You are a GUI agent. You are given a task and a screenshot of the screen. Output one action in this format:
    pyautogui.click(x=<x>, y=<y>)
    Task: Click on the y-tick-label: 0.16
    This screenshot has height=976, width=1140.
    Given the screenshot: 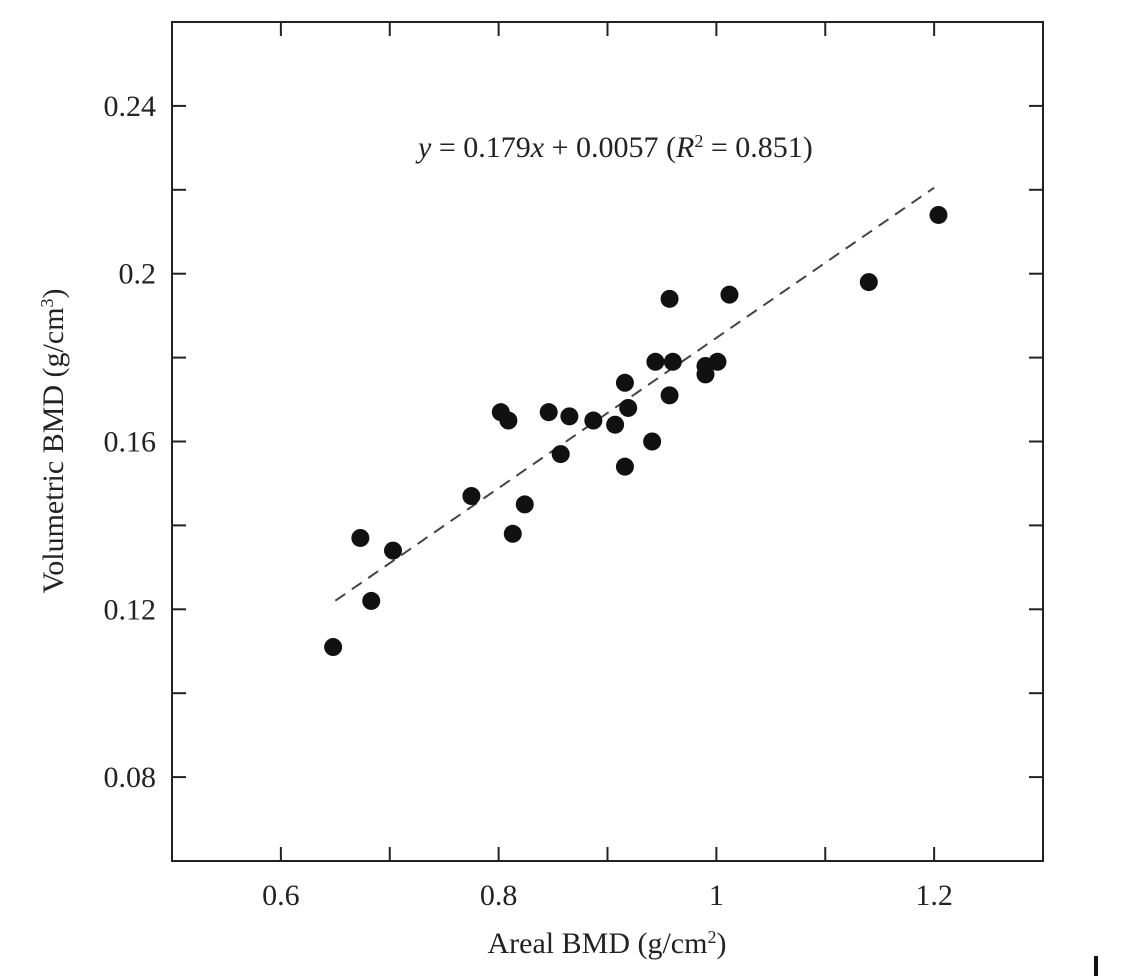 What is the action you would take?
    pyautogui.click(x=130, y=442)
    